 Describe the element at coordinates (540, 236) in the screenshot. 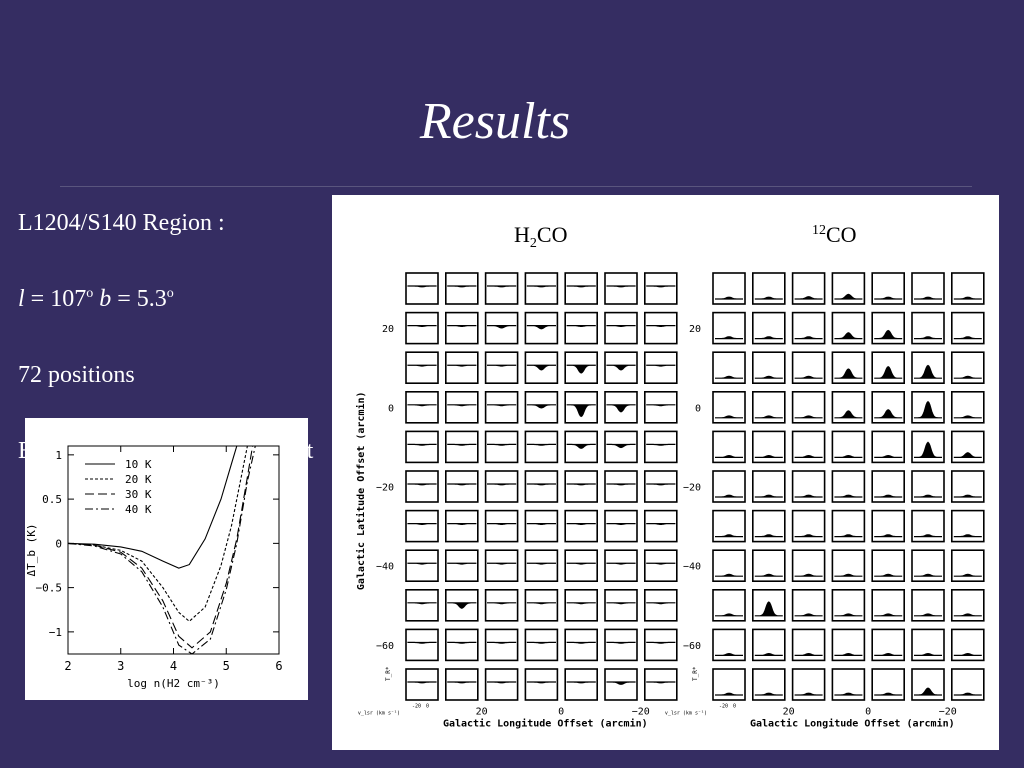

I see `h2co-heading: H2CO` at that location.